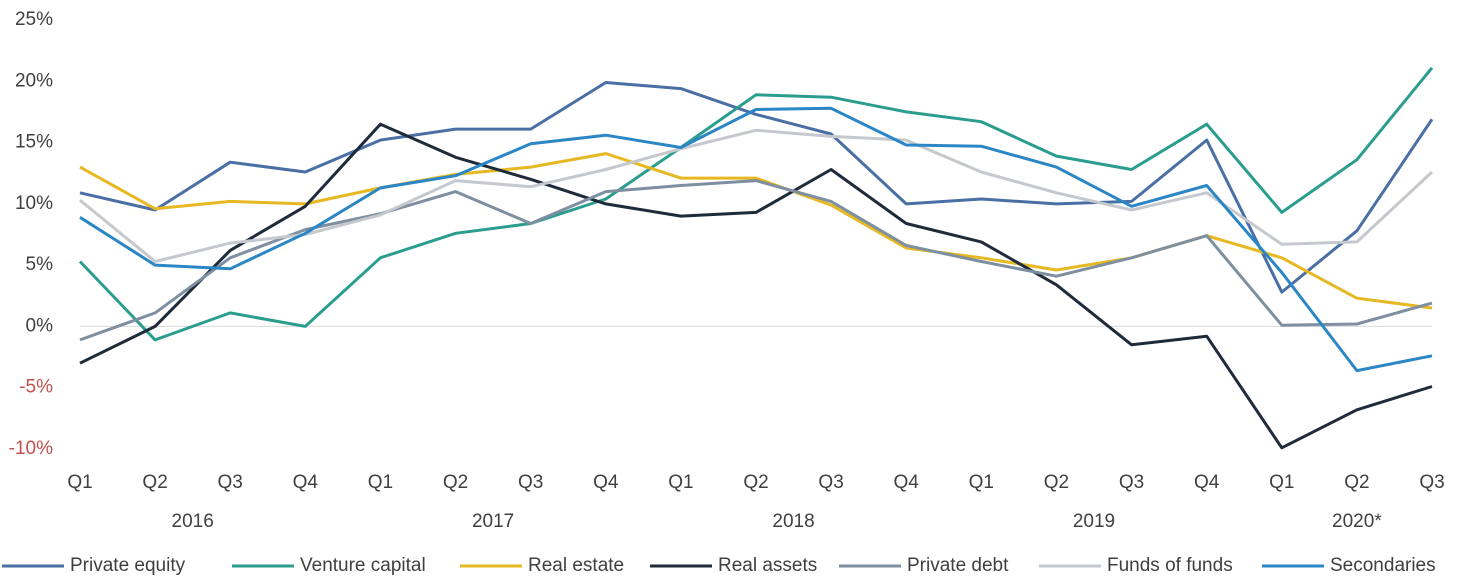 This screenshot has width=1464, height=581. I want to click on x-group-label: 2016, so click(193, 521).